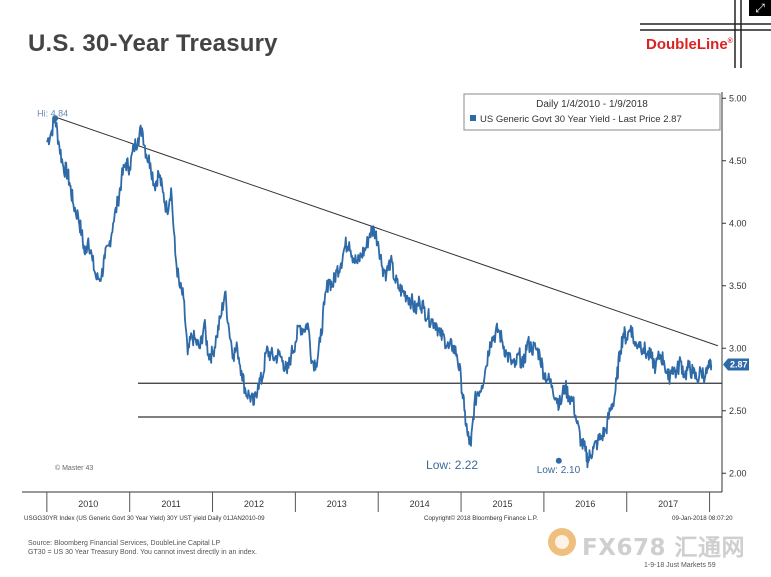 Image resolution: width=771 pixels, height=577 pixels. Describe the element at coordinates (473, 118) in the screenshot. I see `legend-swatch` at that location.